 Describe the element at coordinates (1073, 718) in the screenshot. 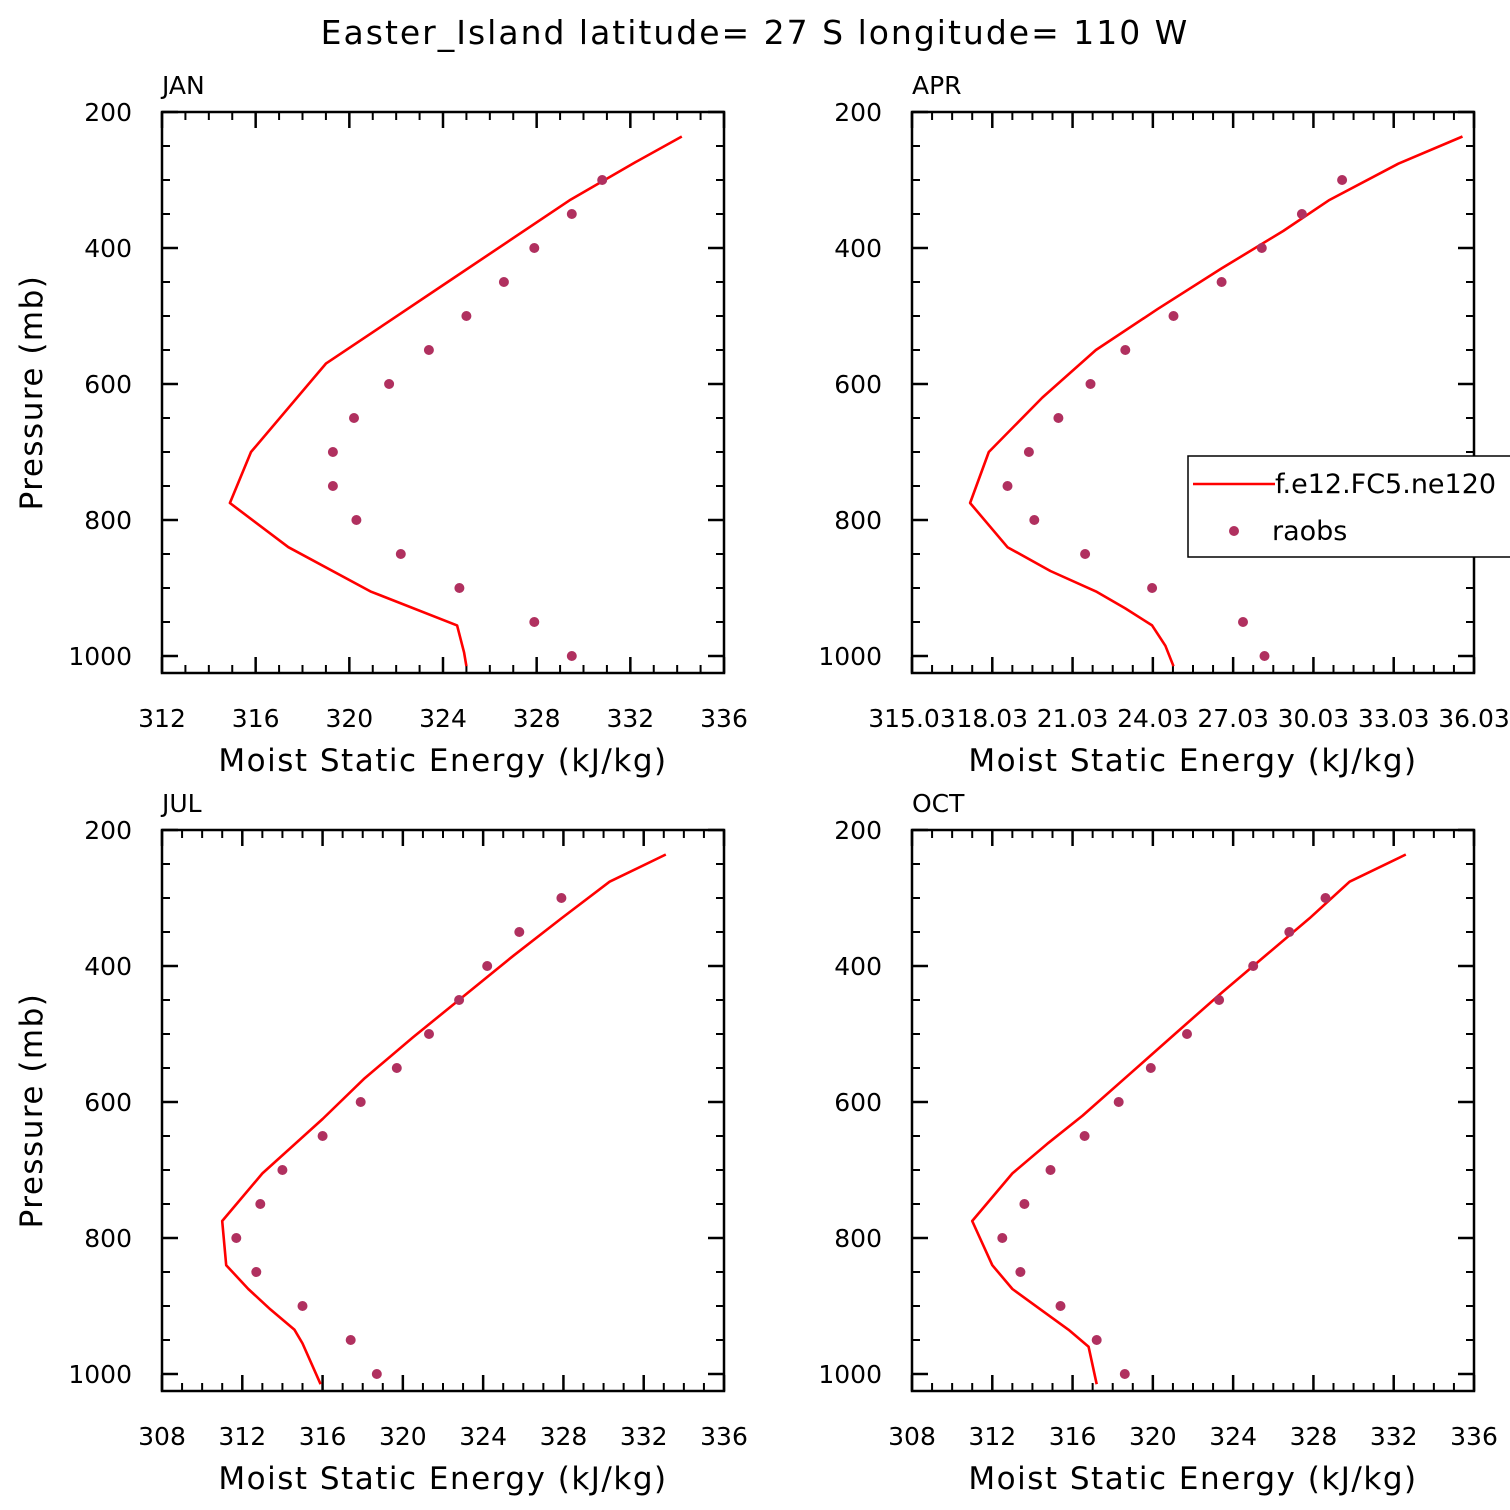

I see `x-tick-label: 21.03` at that location.